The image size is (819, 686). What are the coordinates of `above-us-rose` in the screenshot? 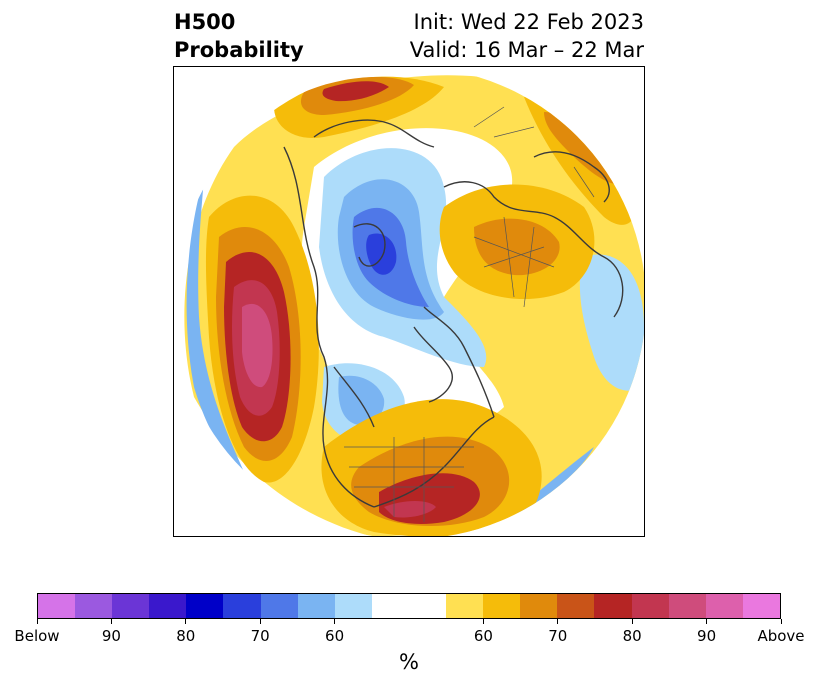 It's located at (410, 509).